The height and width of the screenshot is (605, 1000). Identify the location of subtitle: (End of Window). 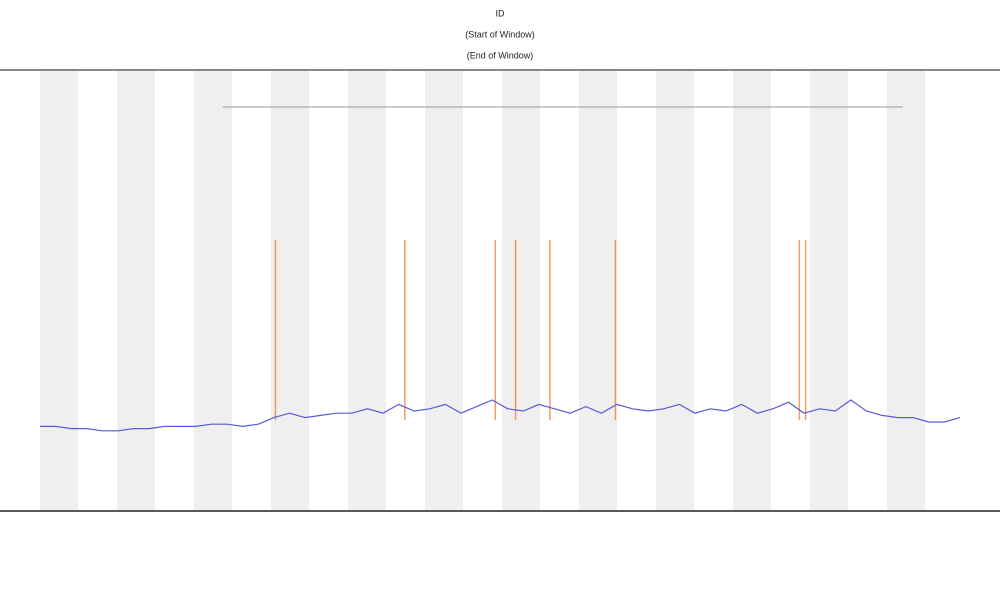
(500, 55).